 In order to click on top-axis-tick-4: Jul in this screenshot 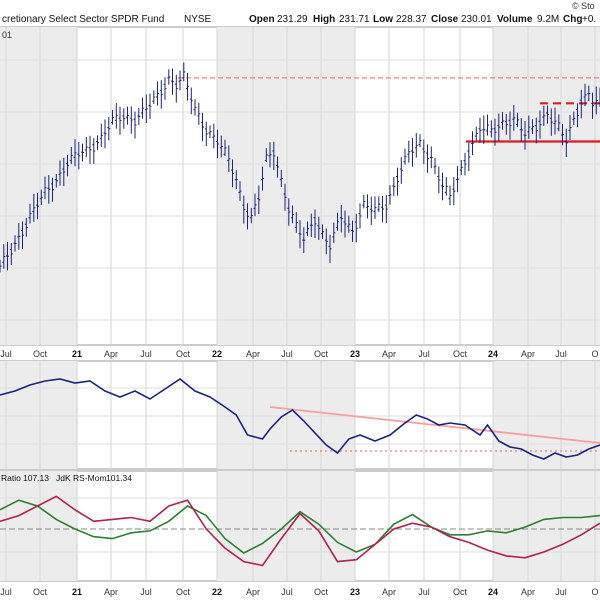, I will do `click(146, 354)`.